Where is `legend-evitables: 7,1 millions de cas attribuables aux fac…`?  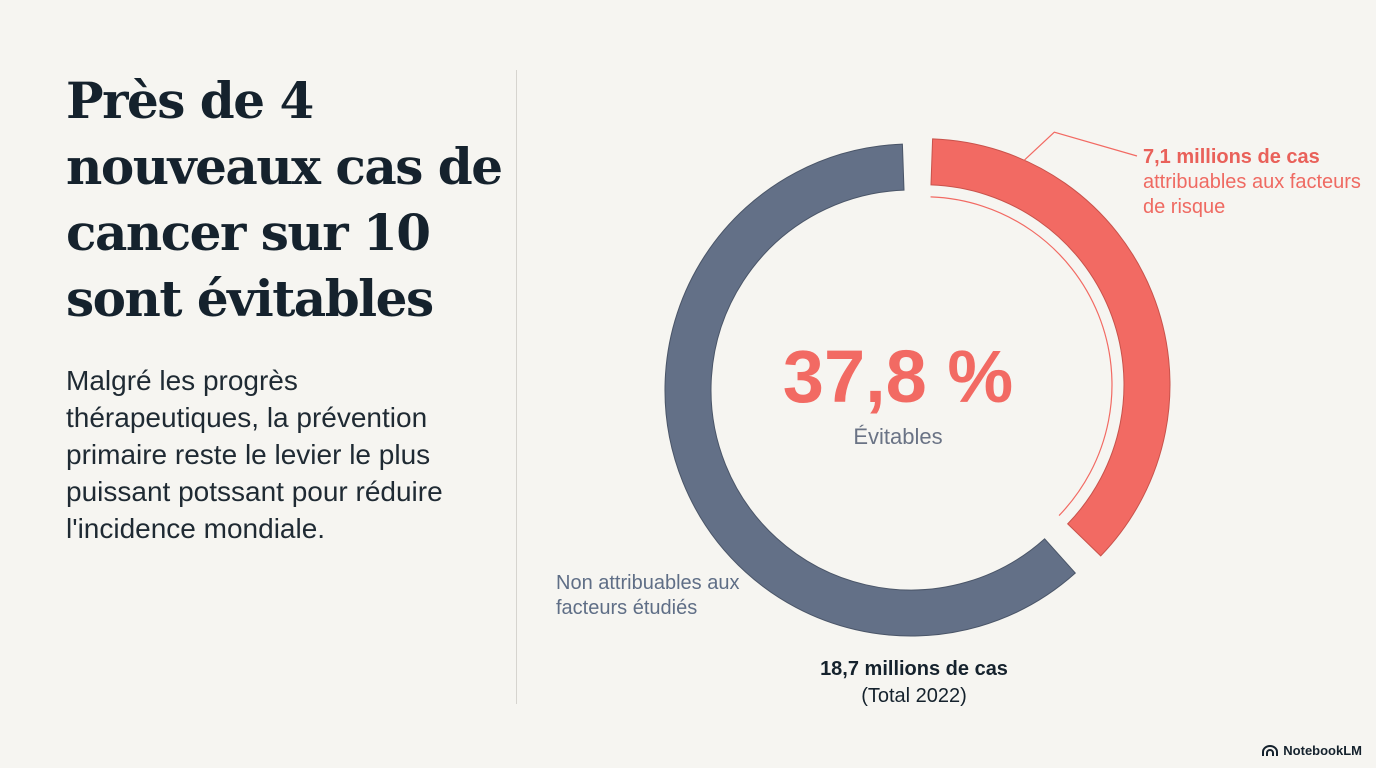 legend-evitables: 7,1 millions de cas attribuables aux fac… is located at coordinates (1253, 182).